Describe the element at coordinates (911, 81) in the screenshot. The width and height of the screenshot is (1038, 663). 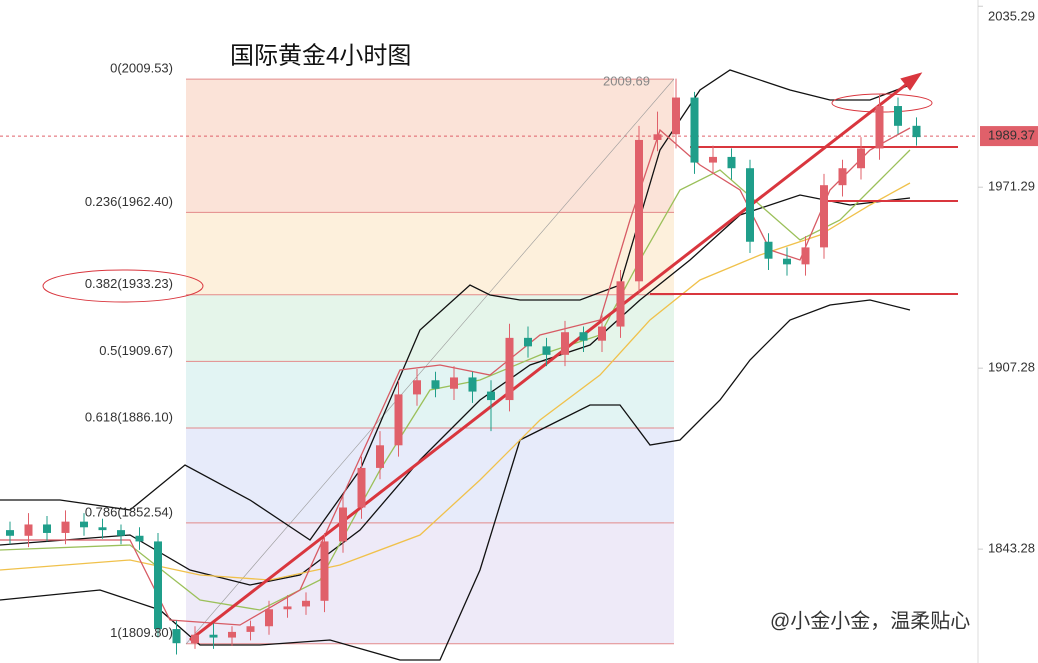
I see `arrow-head` at that location.